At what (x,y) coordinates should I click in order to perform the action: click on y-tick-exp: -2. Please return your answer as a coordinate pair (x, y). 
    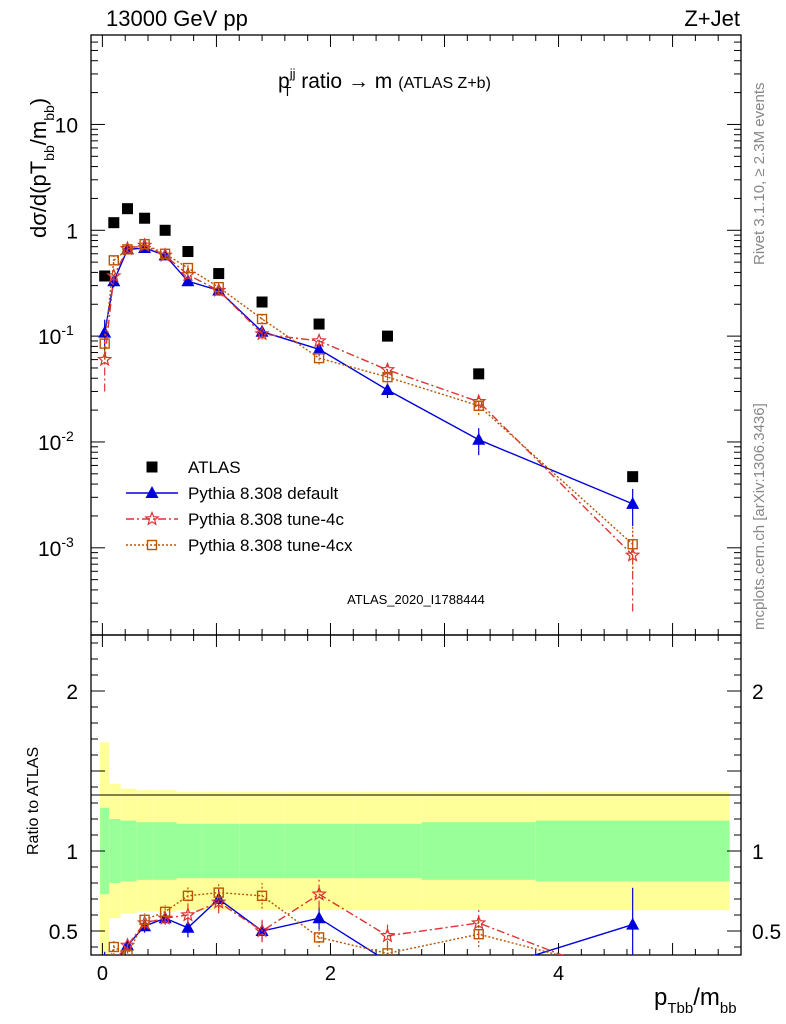
    Looking at the image, I should click on (67, 436).